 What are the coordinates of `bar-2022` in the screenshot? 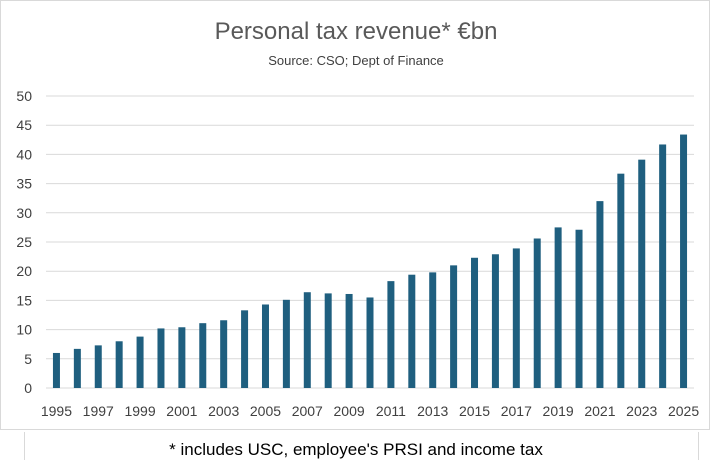 It's located at (621, 280).